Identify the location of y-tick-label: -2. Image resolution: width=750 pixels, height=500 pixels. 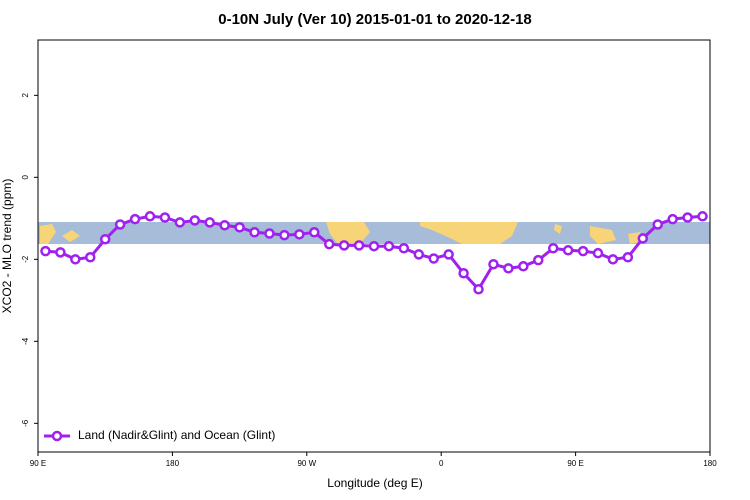
(25, 259).